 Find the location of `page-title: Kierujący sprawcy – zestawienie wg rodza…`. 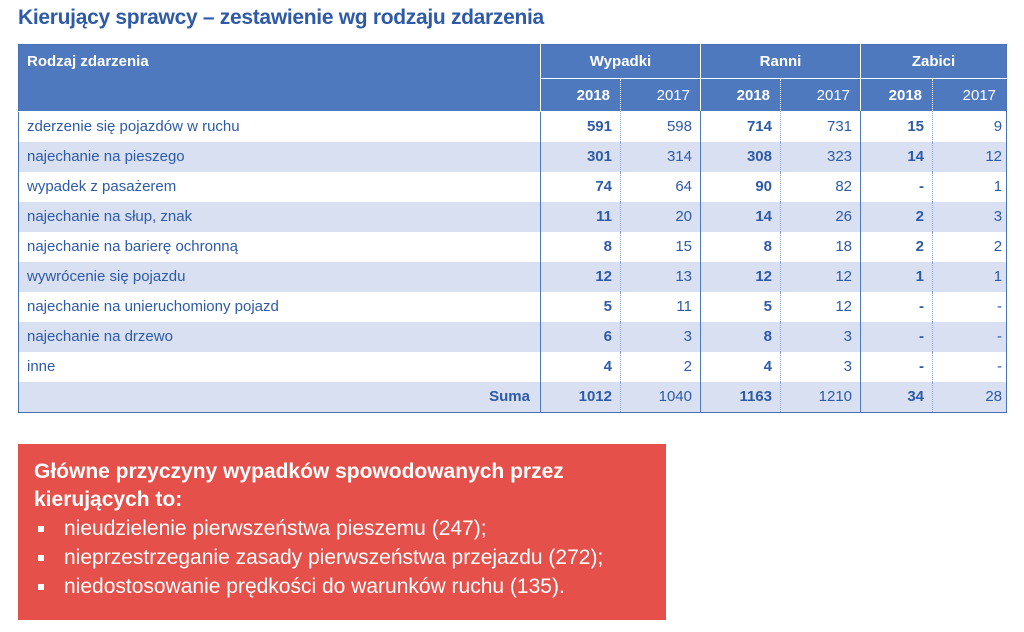

page-title: Kierujący sprawcy – zestawienie wg rodza… is located at coordinates (281, 17).